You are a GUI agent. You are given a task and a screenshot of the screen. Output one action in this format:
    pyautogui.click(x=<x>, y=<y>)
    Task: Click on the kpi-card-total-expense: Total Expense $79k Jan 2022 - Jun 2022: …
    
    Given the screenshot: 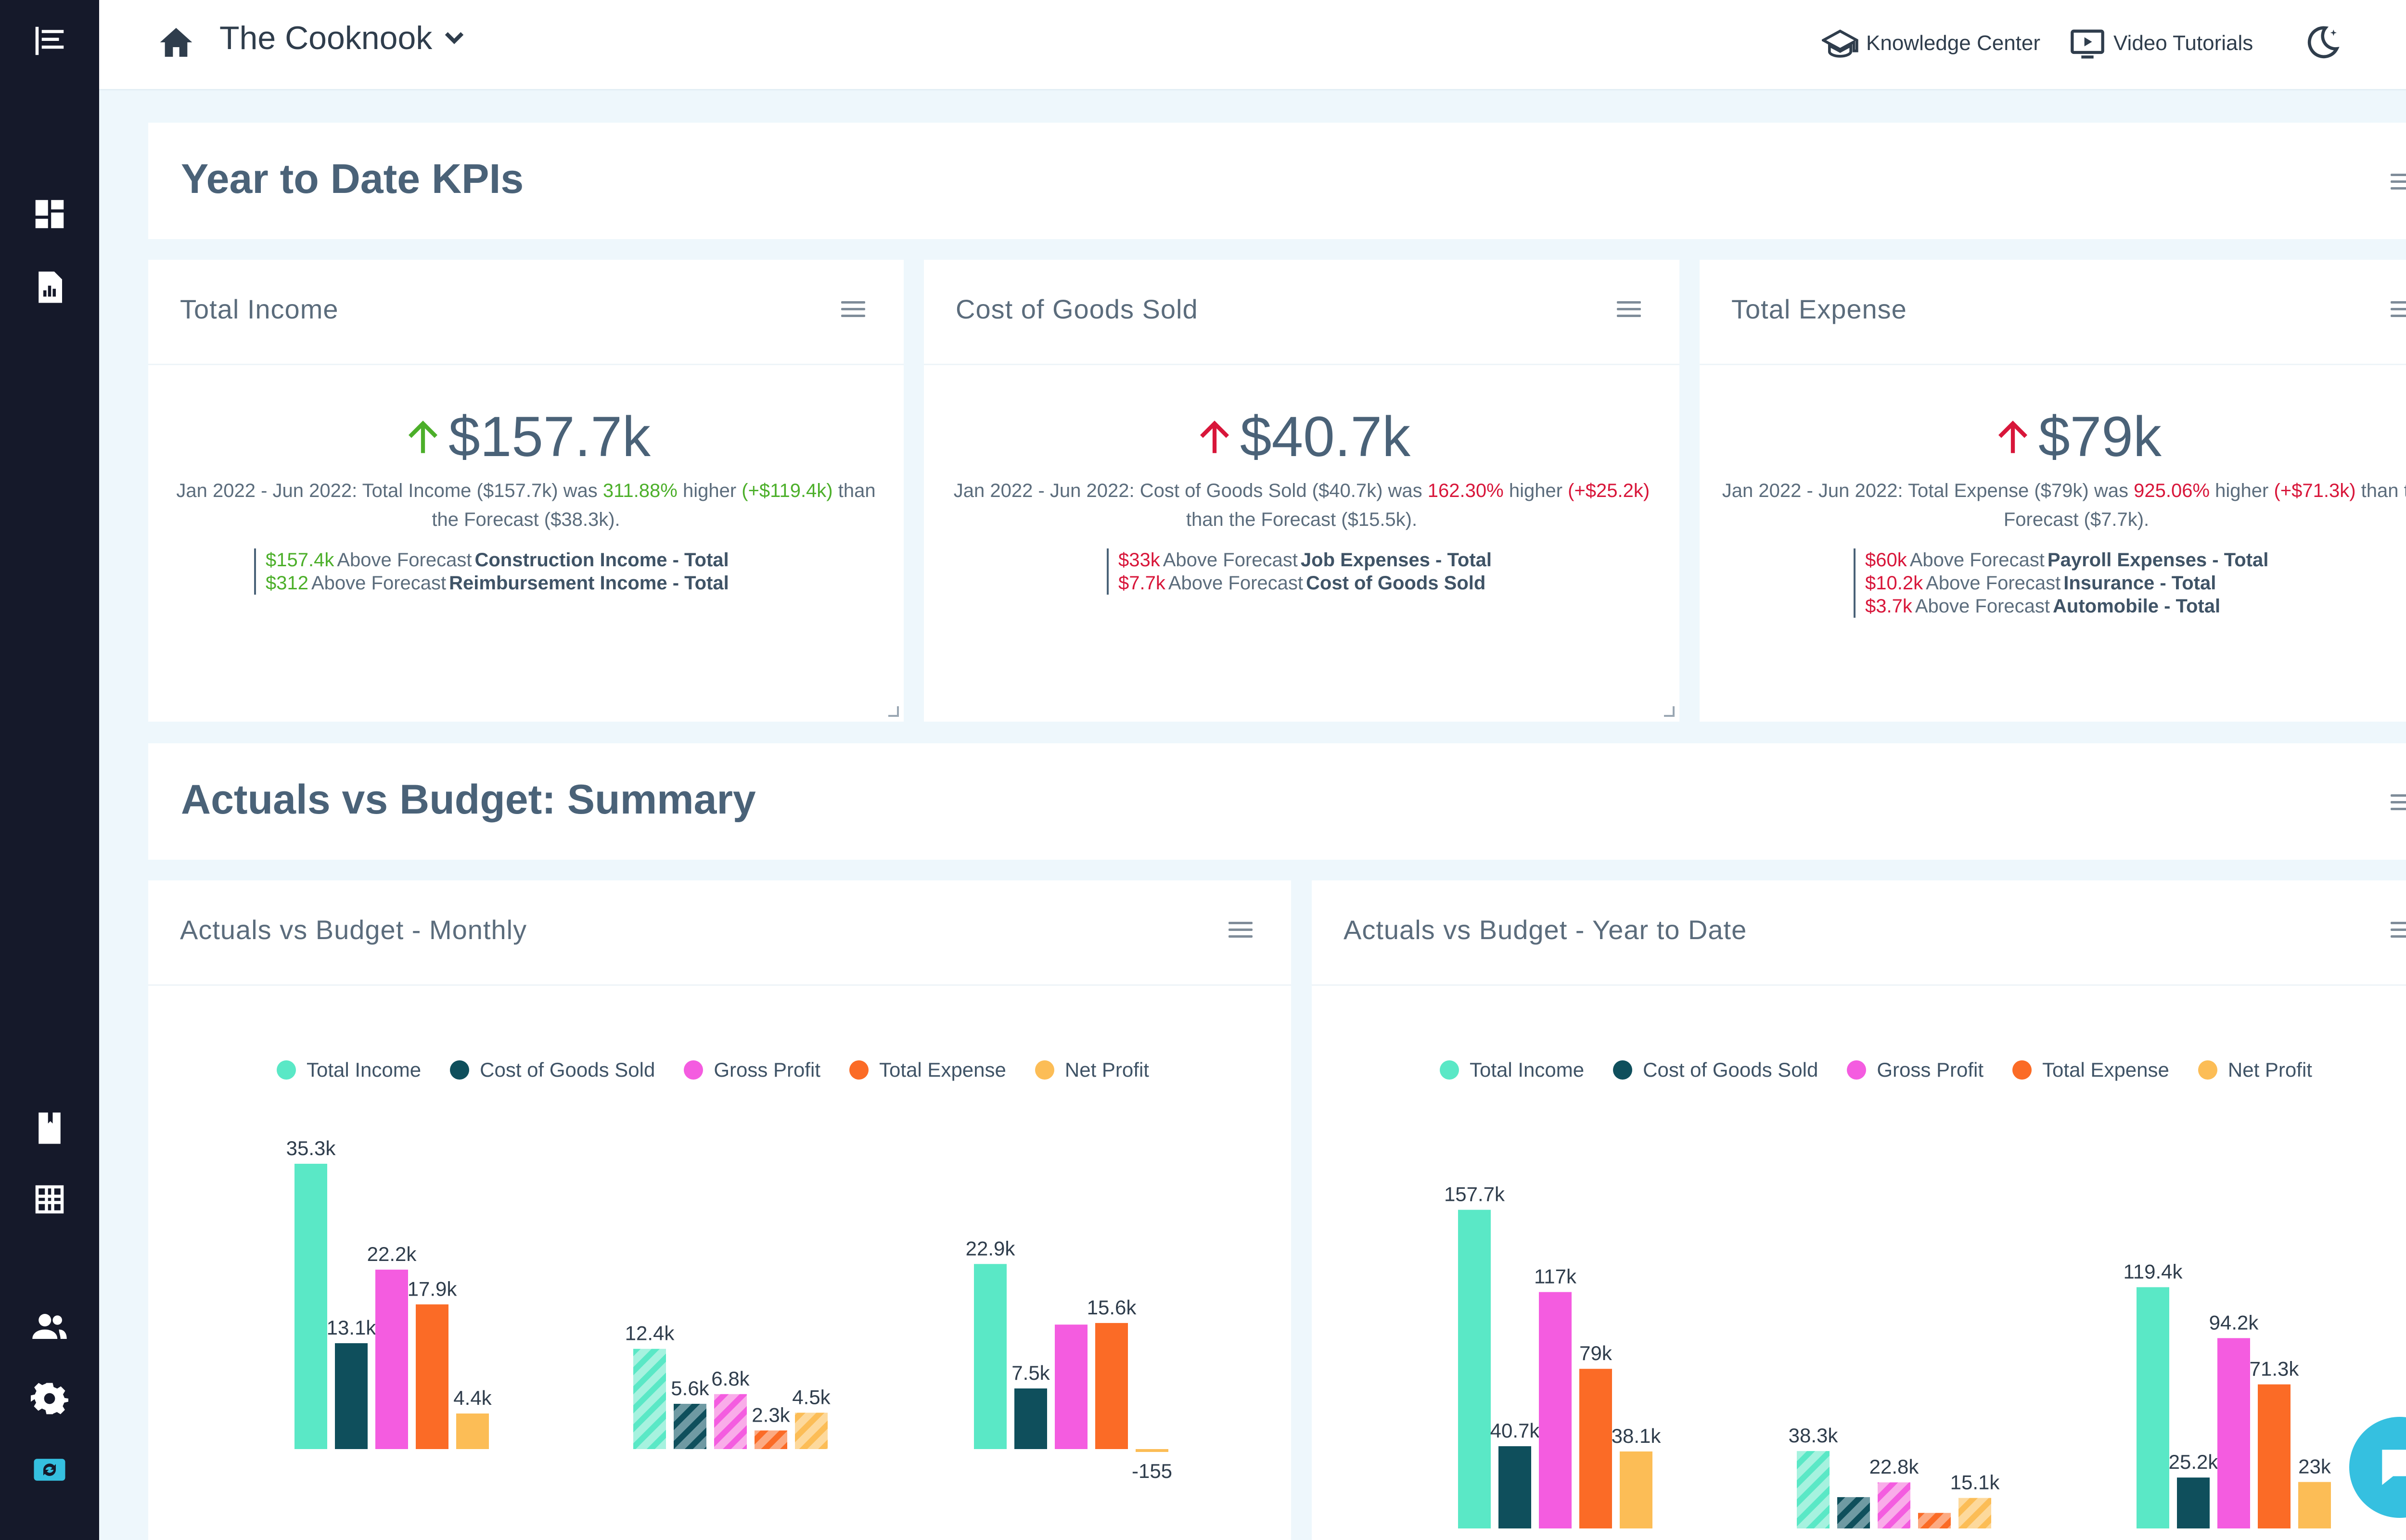 What is the action you would take?
    pyautogui.click(x=2053, y=491)
    